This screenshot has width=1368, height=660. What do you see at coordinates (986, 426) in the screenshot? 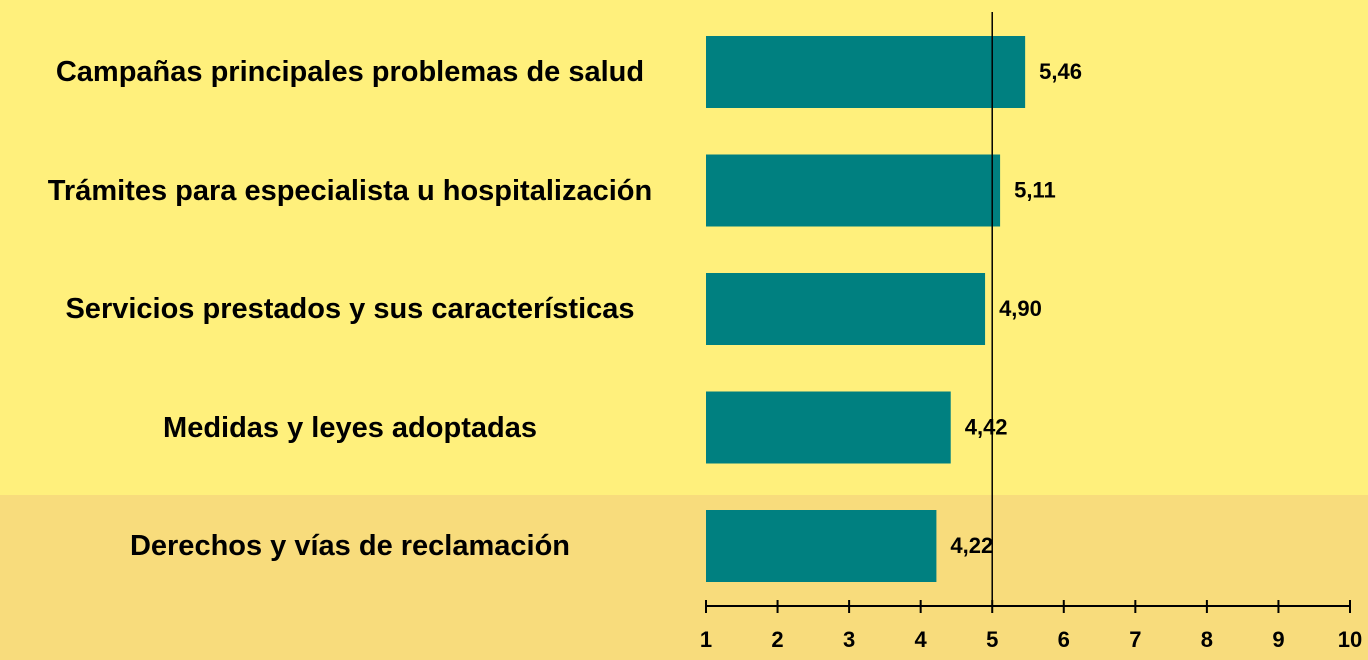
I see `value-label: 4,42` at bounding box center [986, 426].